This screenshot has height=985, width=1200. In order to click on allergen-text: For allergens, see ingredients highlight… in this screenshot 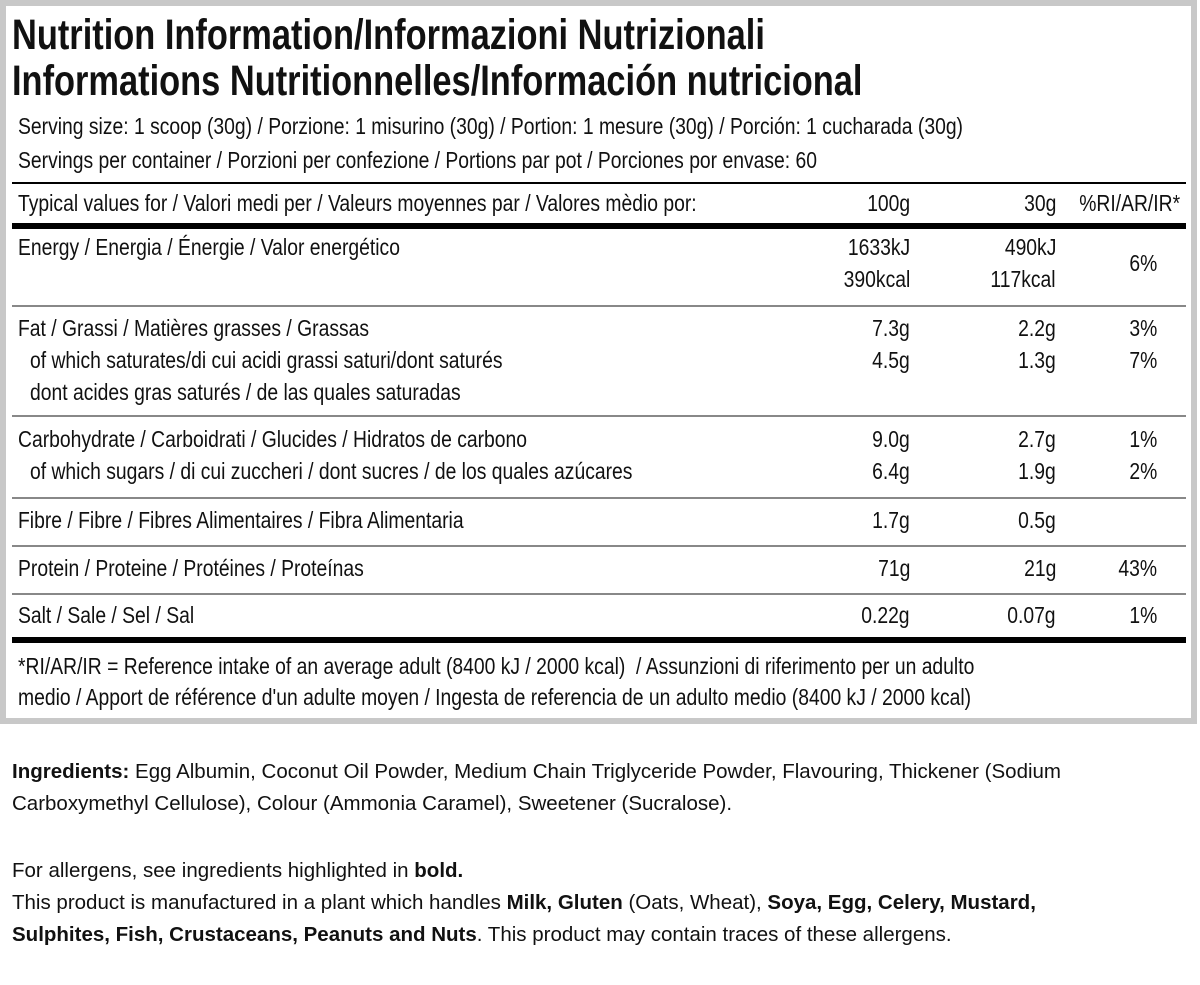, I will do `click(213, 870)`.